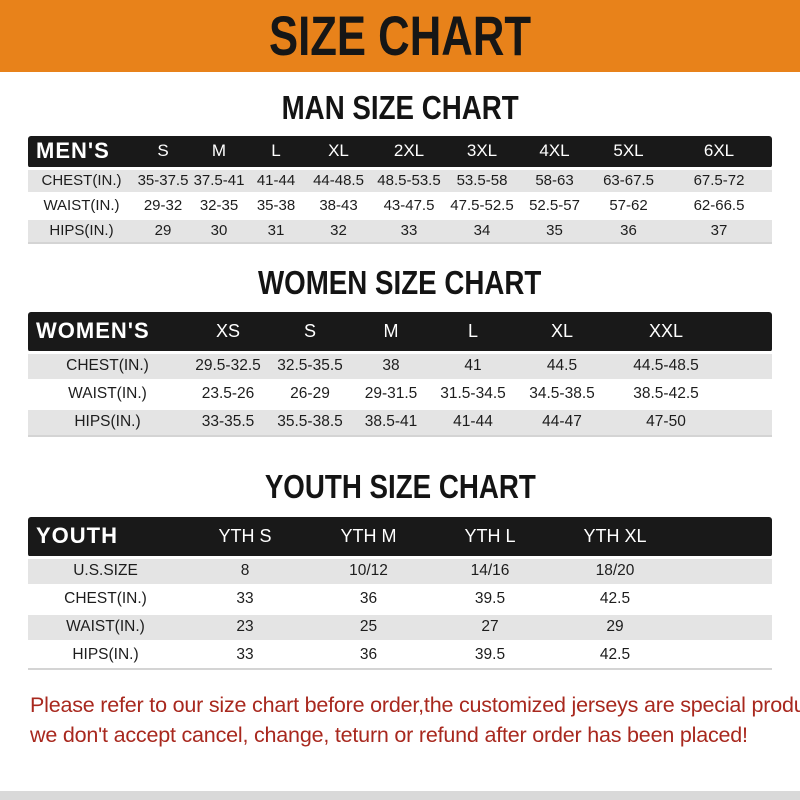 This screenshot has width=800, height=800. Describe the element at coordinates (245, 626) in the screenshot. I see `value-cell: 23` at that location.